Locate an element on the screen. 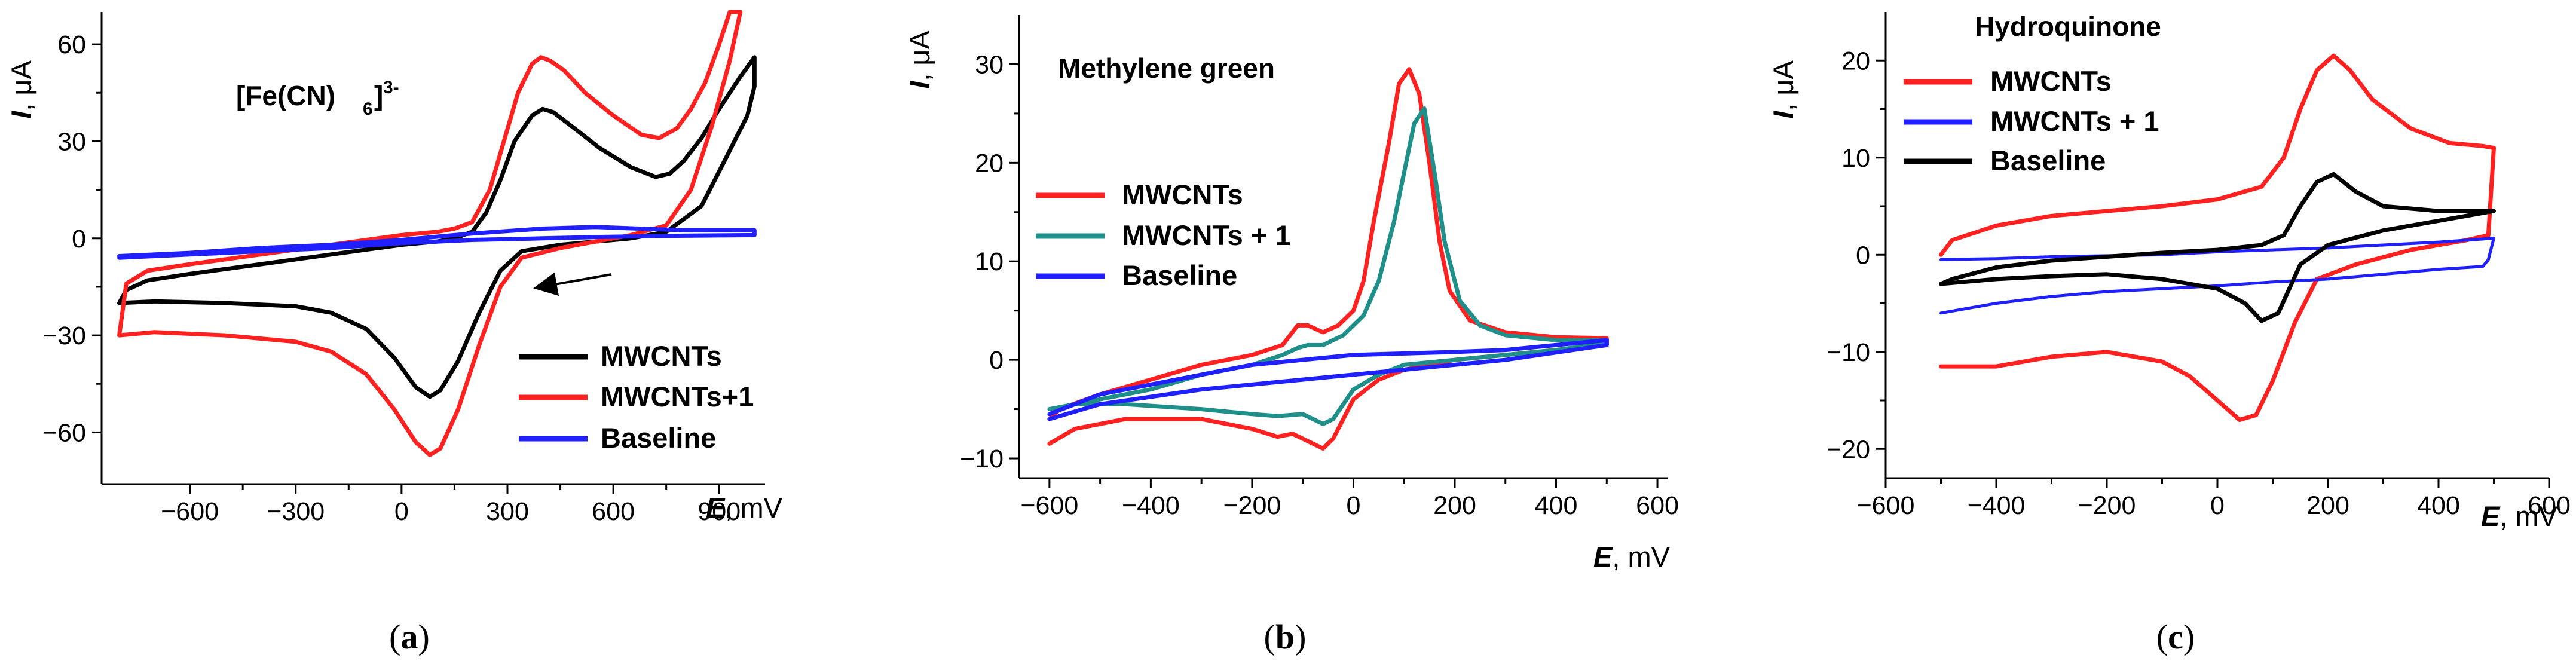  panel-c-x-tick-label: 400 is located at coordinates (2438, 506).